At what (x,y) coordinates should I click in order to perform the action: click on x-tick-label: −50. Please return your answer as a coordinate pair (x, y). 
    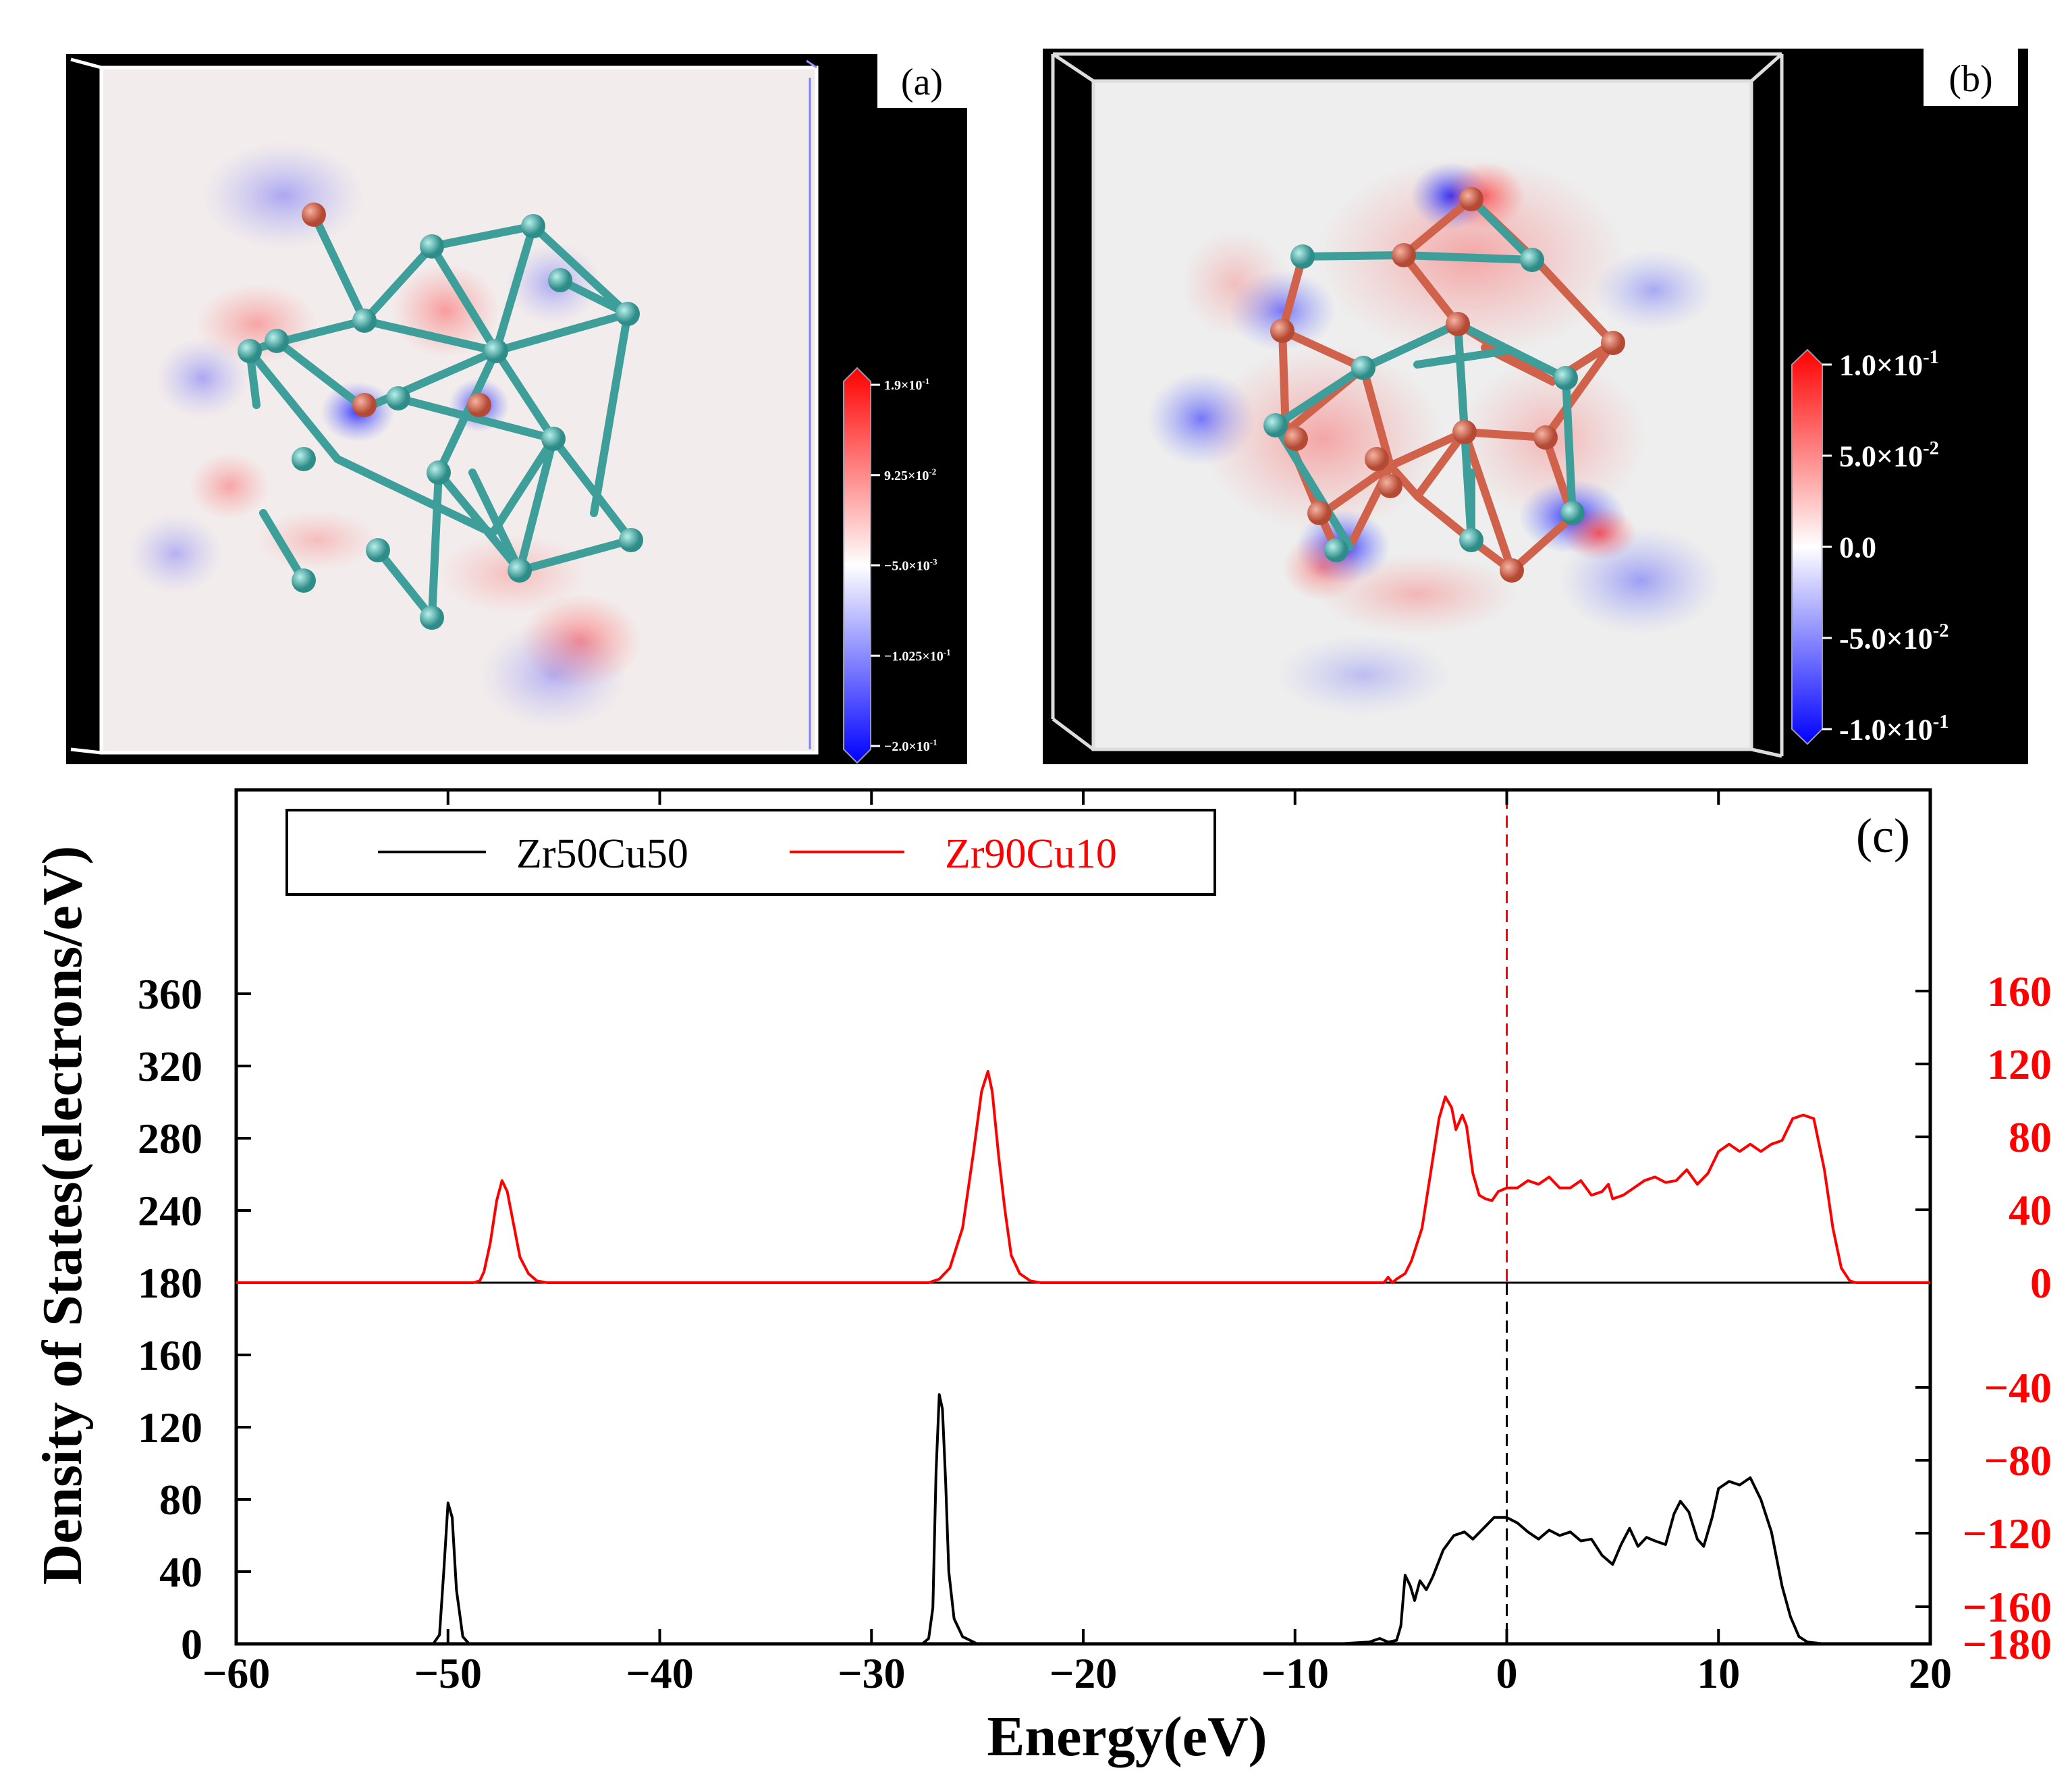
    Looking at the image, I should click on (448, 1673).